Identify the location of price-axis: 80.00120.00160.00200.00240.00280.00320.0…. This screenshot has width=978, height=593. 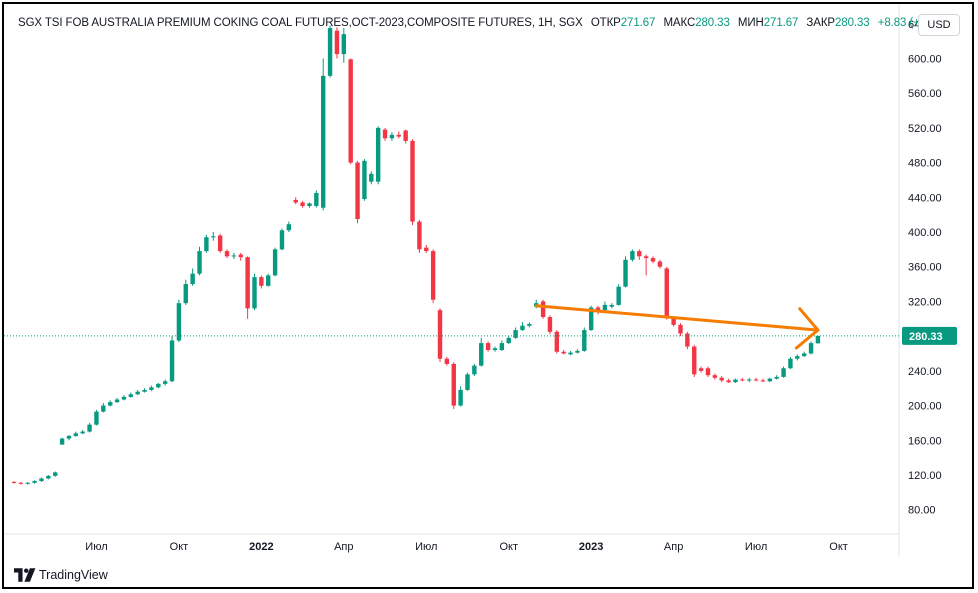
(929, 268).